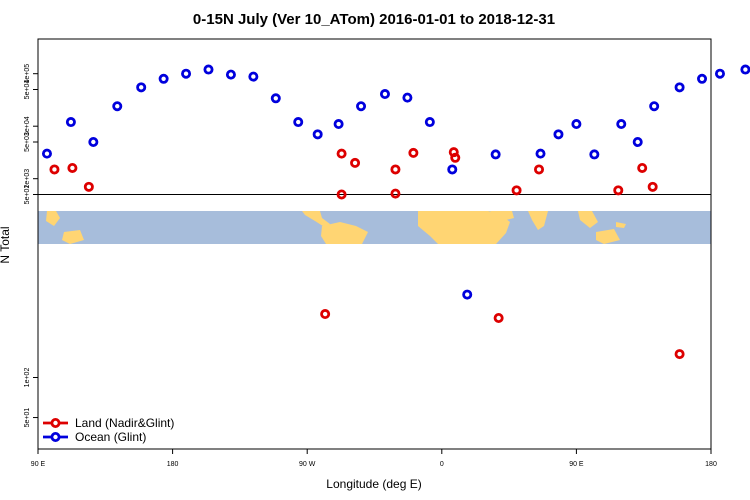  I want to click on legend-label: Ocean (Glint), so click(110, 437).